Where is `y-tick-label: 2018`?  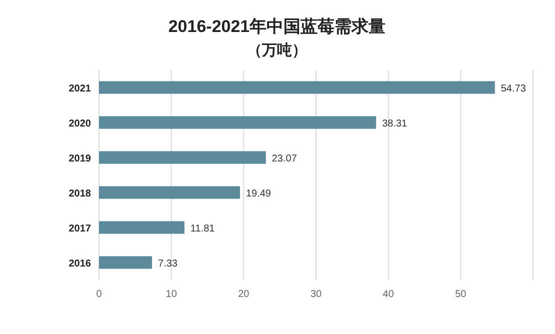
y-tick-label: 2018 is located at coordinates (80, 194).